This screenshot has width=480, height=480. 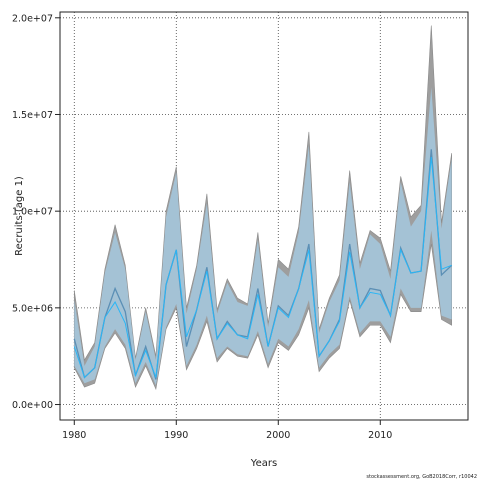 I want to click on y-tick-label: 5.0e+06, so click(x=32, y=308).